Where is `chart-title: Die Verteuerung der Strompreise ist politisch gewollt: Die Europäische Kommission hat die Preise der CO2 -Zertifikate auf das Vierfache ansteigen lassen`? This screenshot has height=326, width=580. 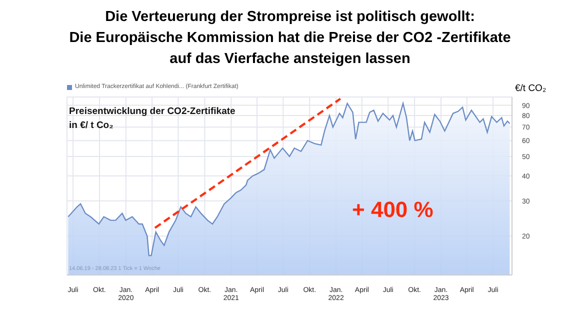
chart-title: Die Verteuerung der Strompreise ist politisch gewollt: Die Europäische Kommission hat die Preise der CO2 -Zertifikate auf das Vierfache ansteigen lassen is located at coordinates (290, 38).